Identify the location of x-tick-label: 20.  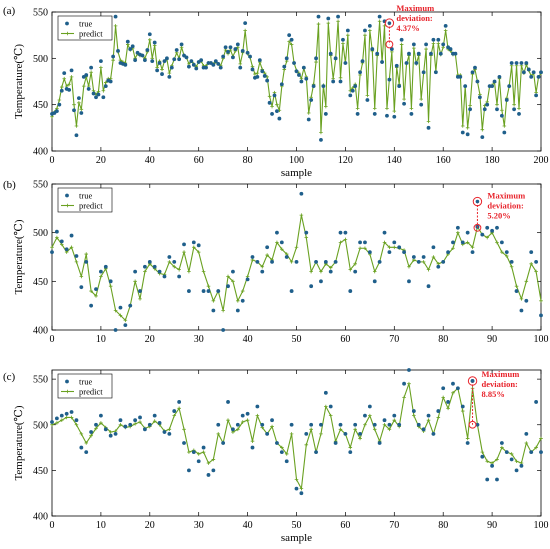
(150, 339).